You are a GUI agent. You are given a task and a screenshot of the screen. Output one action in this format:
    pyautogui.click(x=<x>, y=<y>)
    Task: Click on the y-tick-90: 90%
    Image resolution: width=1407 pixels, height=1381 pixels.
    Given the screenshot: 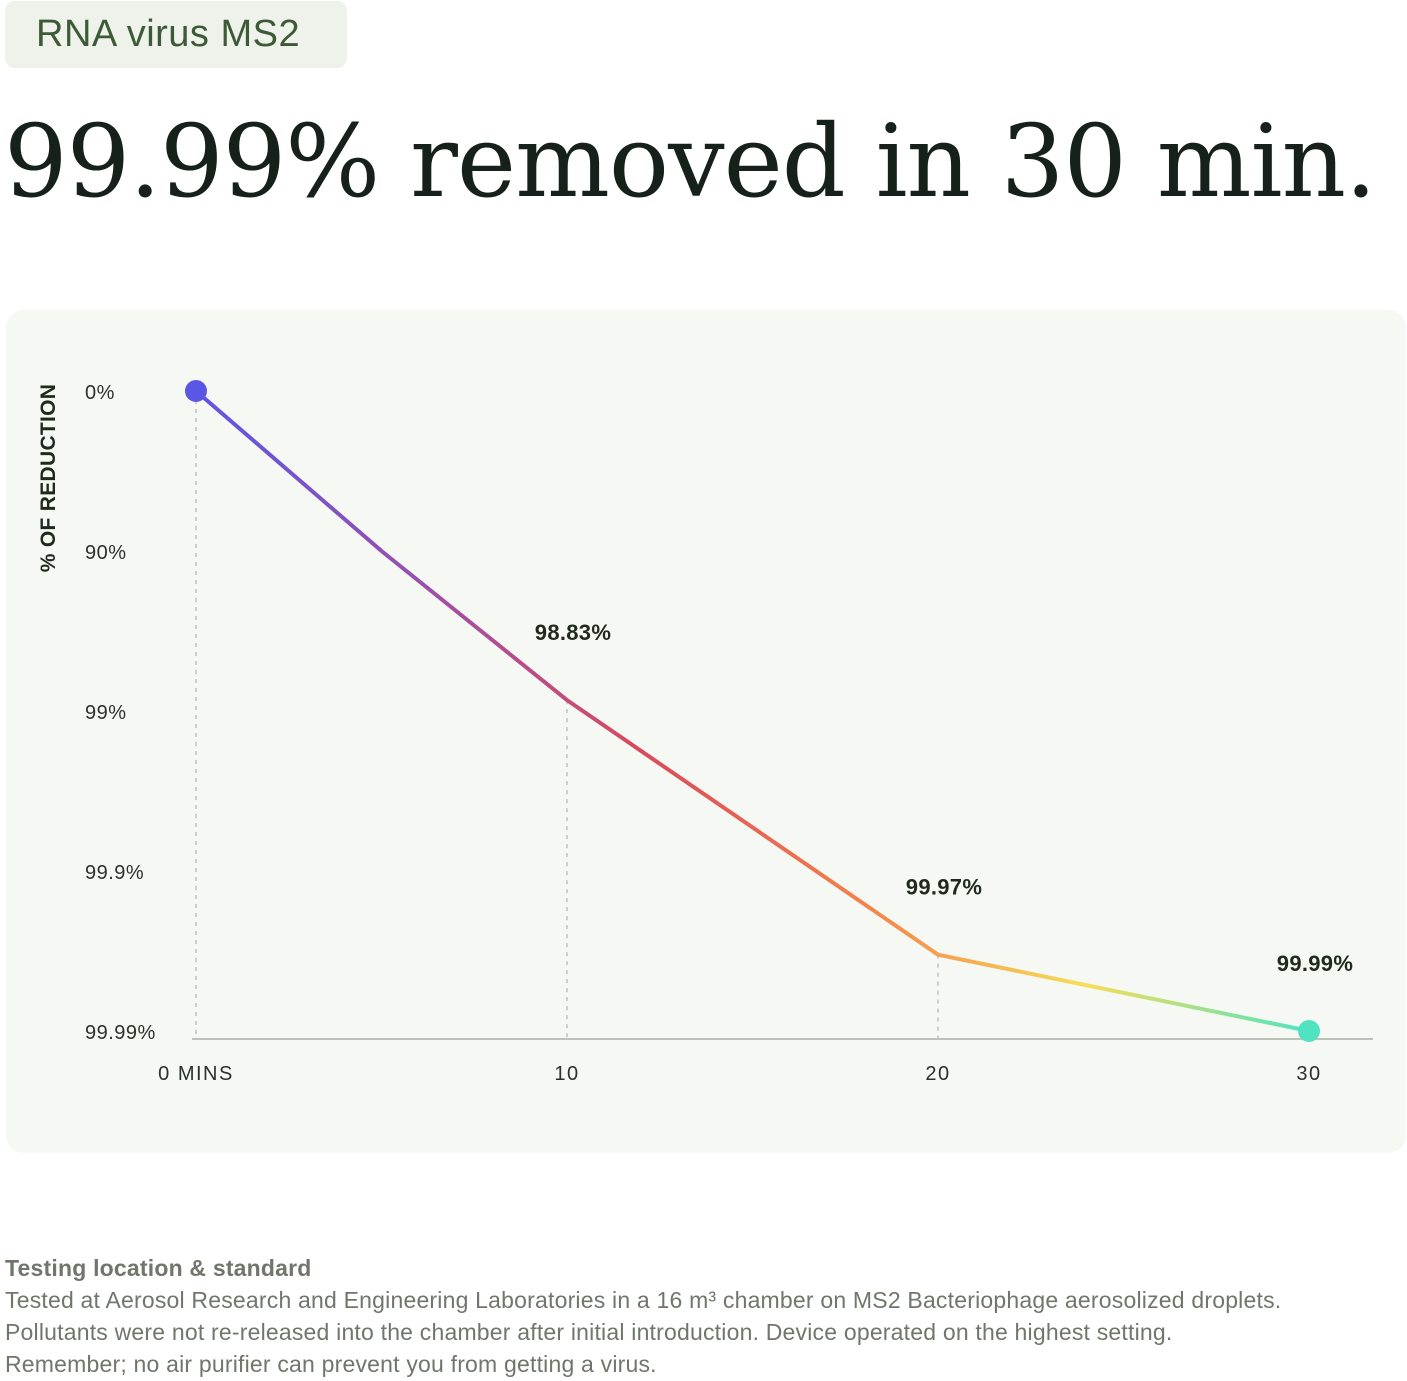 What is the action you would take?
    pyautogui.click(x=106, y=553)
    